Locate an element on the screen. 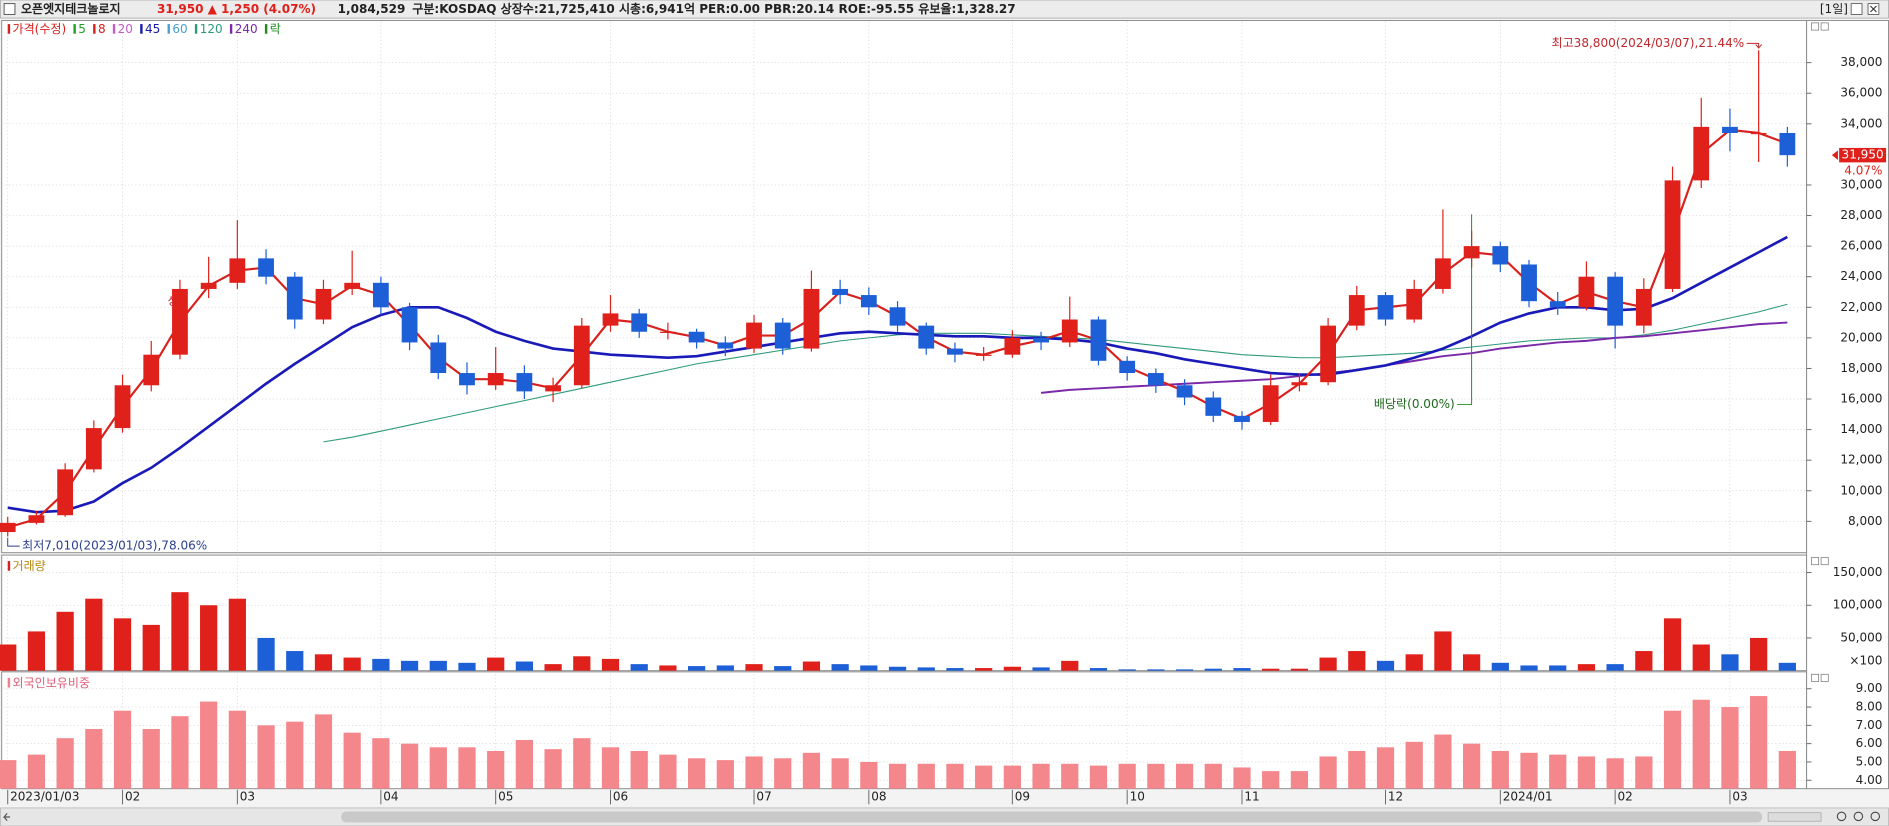 Image resolution: width=1889 pixels, height=826 pixels. panel-title: 거래량 is located at coordinates (29, 566).